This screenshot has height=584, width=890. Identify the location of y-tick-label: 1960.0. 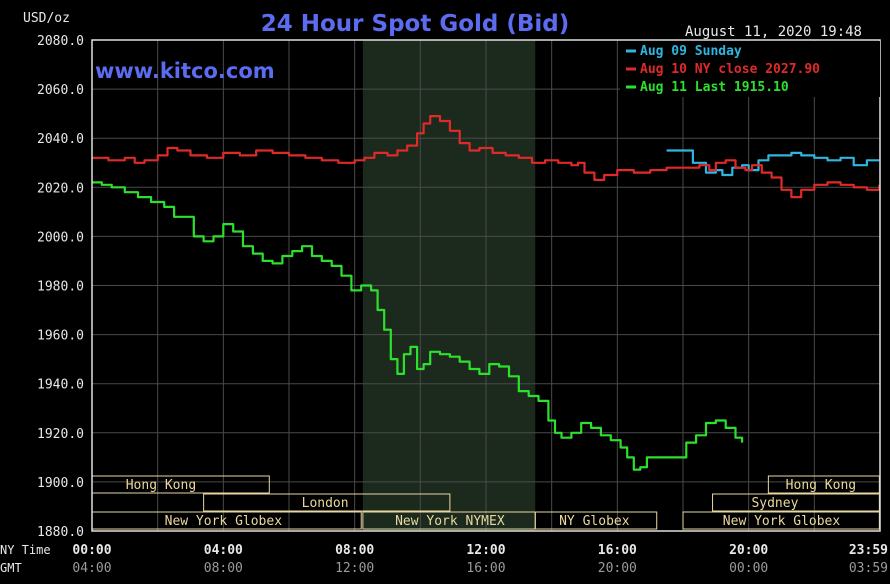
(60, 336).